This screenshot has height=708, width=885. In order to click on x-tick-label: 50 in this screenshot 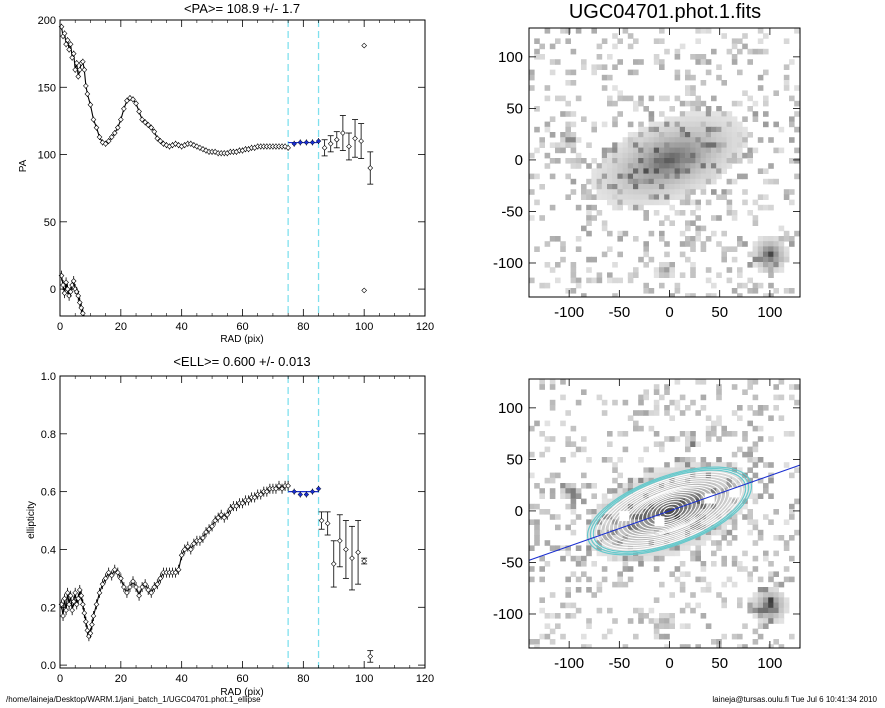, I will do `click(719, 663)`.